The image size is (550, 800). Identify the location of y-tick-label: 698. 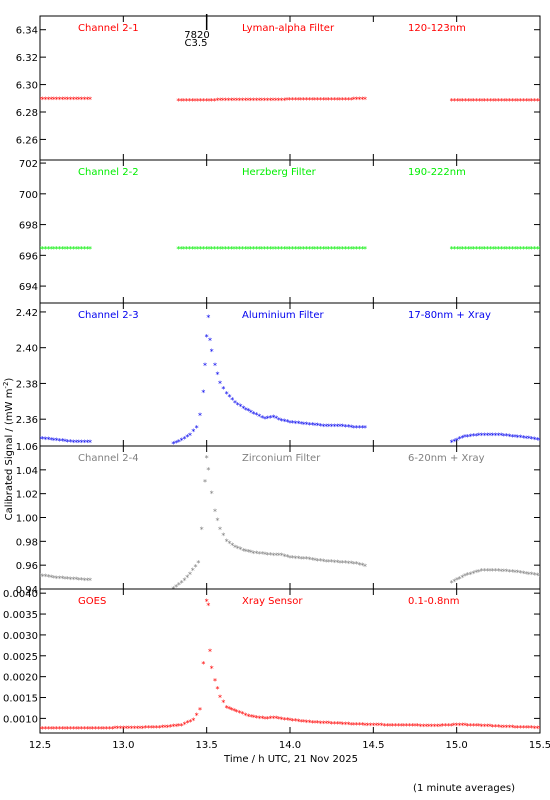
(28, 226).